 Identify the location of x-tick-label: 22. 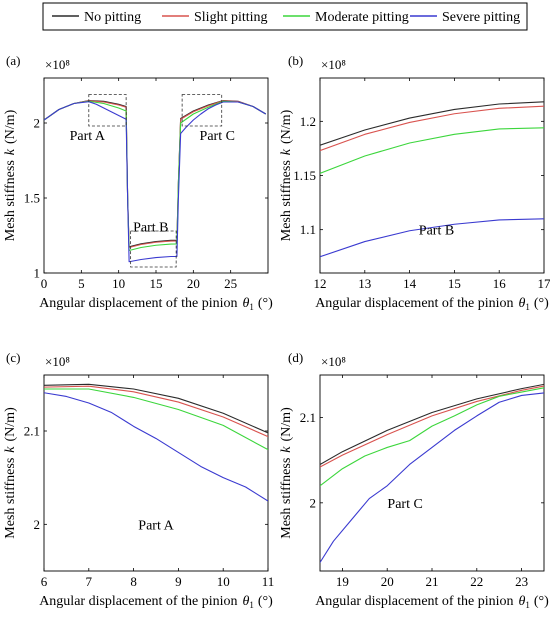
(476, 581).